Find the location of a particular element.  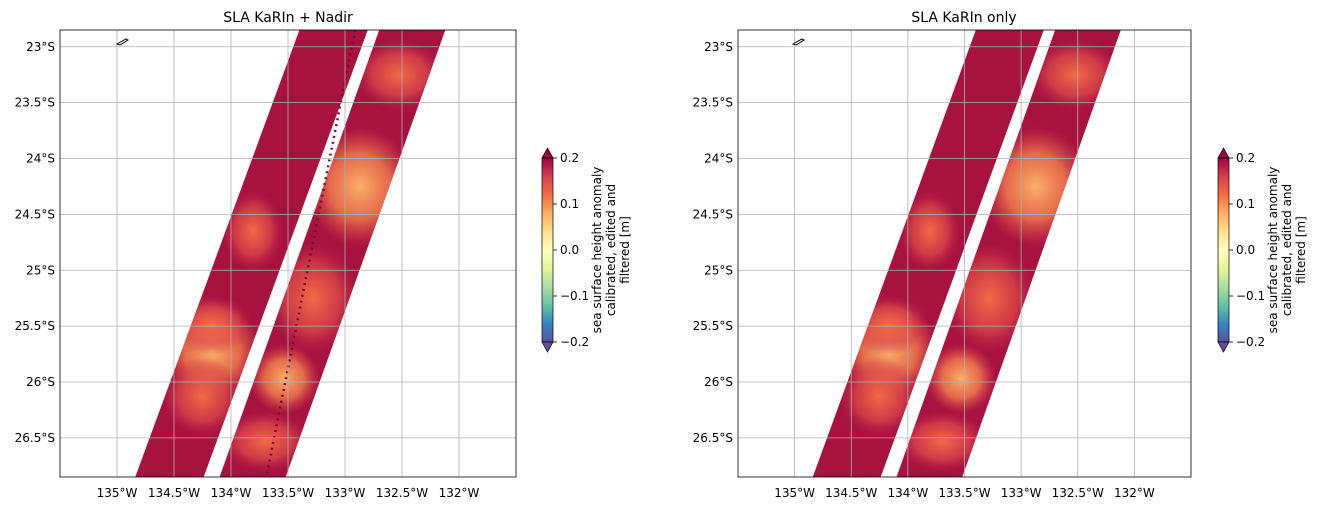

nadir-track is located at coordinates (311, 253).